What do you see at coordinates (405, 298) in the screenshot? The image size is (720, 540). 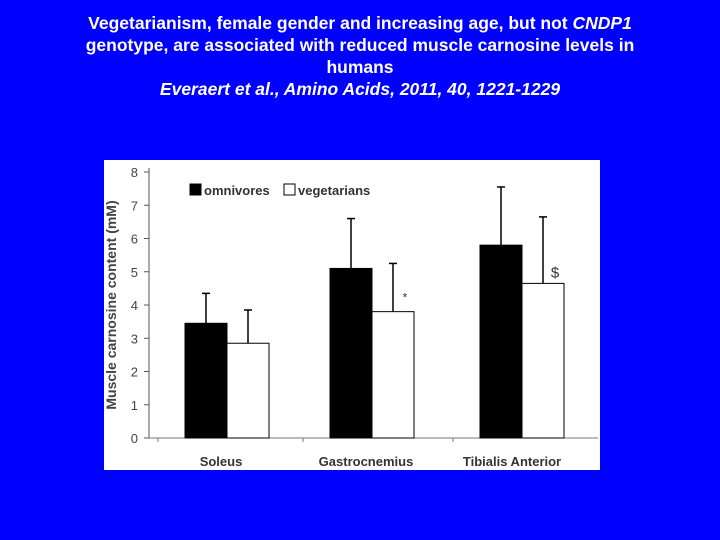 I see `significance-mark: *` at bounding box center [405, 298].